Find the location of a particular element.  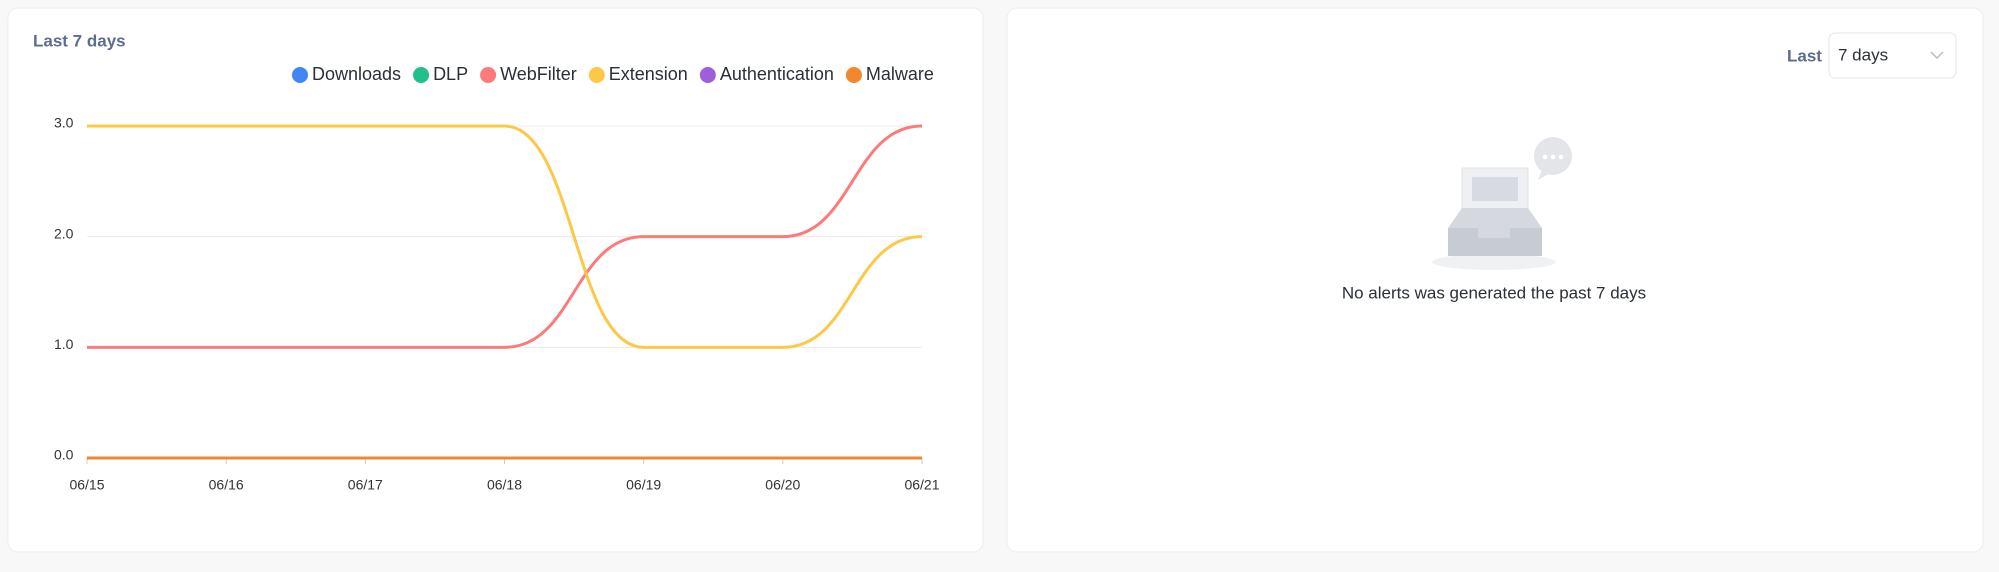

empty-icon is located at coordinates (1502, 203).